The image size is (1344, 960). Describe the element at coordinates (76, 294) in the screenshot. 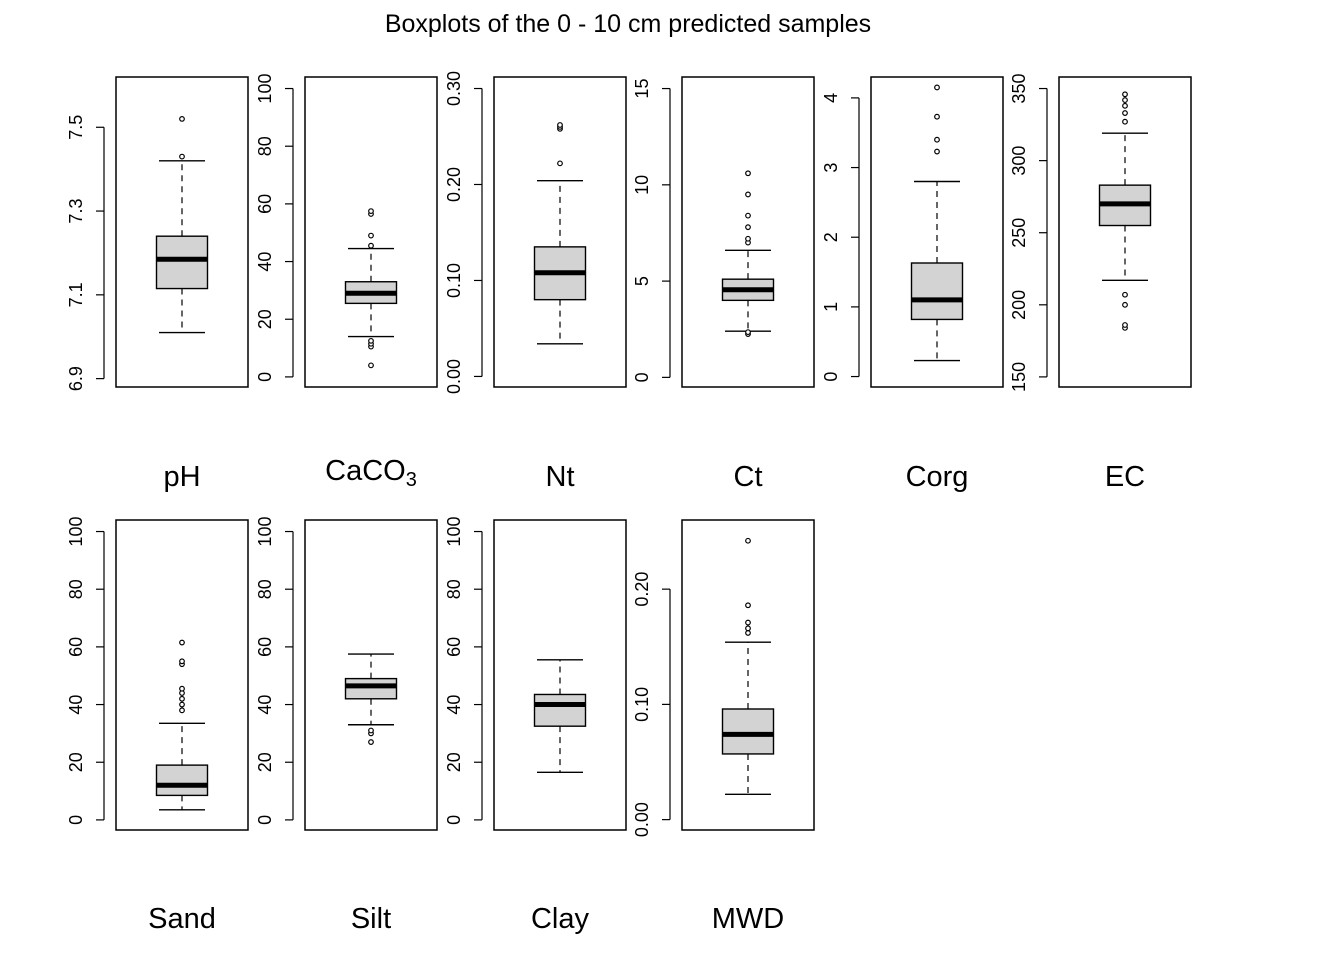

I see `y-tick-label: 7.1` at that location.